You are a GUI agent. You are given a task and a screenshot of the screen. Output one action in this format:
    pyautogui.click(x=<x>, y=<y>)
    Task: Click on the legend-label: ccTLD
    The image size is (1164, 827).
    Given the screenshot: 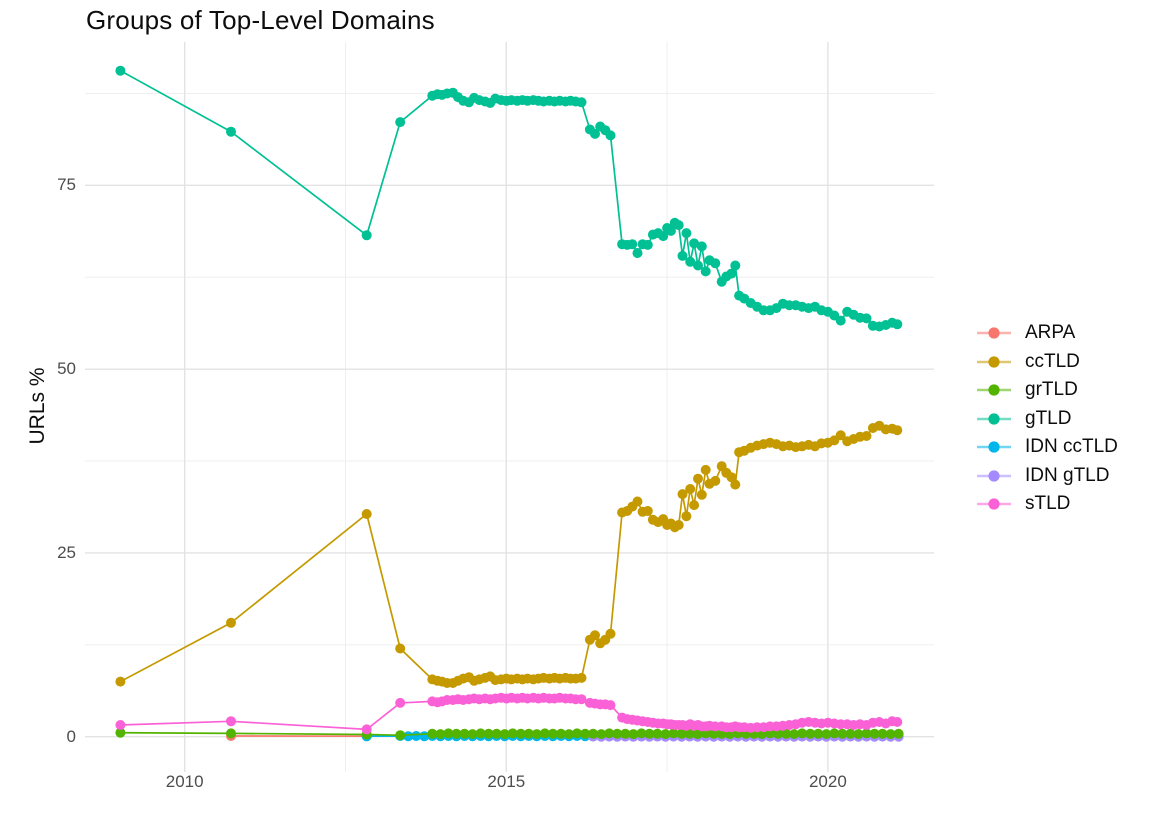 What is the action you would take?
    pyautogui.click(x=1052, y=361)
    